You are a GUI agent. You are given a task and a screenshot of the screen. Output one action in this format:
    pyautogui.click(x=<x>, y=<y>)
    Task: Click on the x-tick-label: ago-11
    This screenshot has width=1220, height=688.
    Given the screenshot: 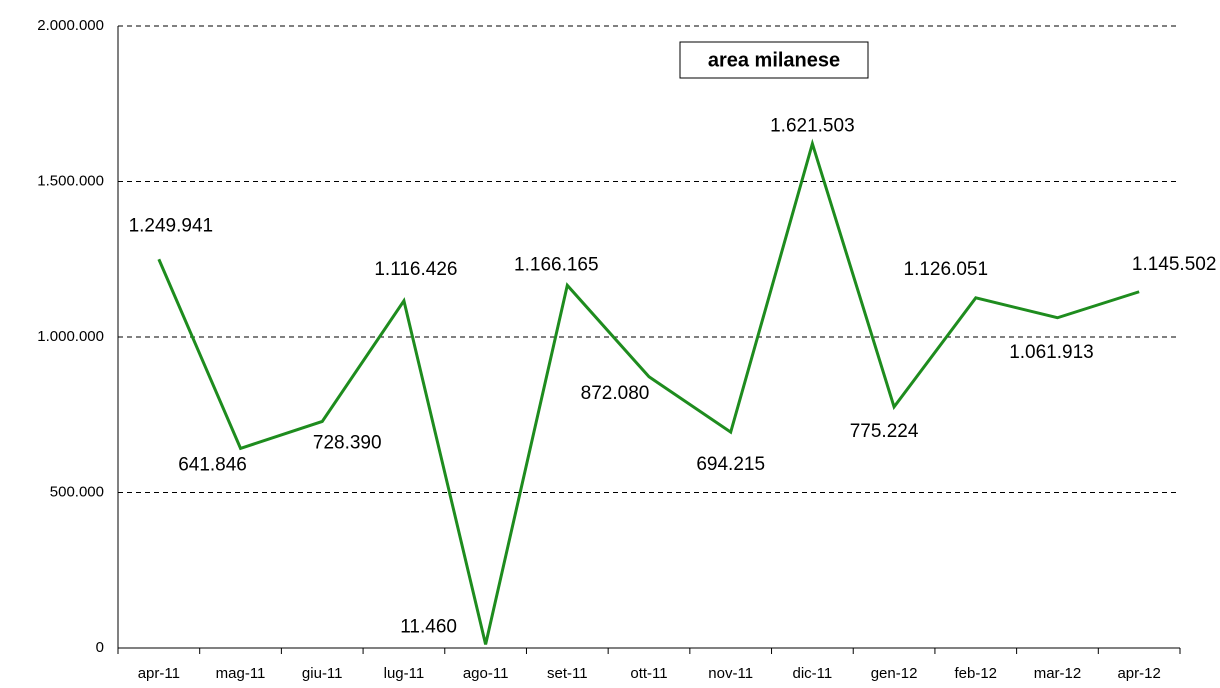 What is the action you would take?
    pyautogui.click(x=486, y=673)
    